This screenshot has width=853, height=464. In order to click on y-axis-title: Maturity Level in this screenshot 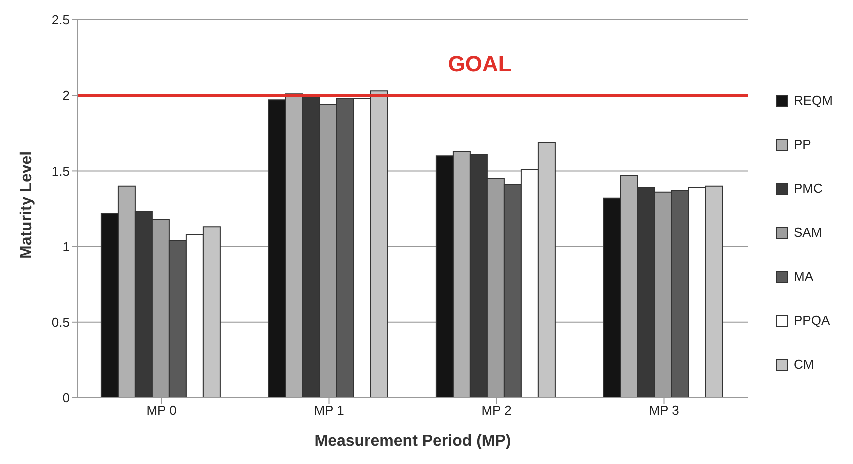, I will do `click(27, 205)`.